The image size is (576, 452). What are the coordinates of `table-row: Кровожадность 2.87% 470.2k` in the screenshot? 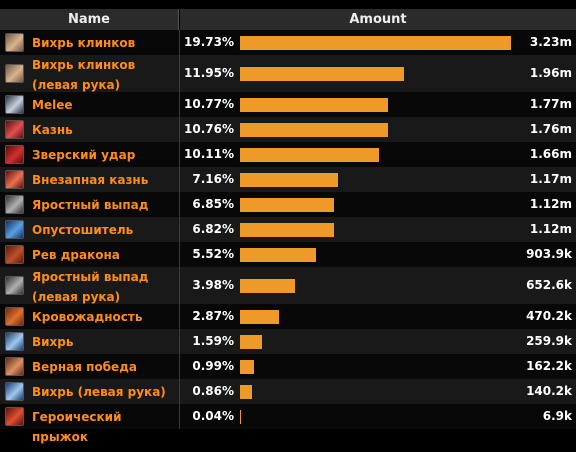 It's located at (288, 316).